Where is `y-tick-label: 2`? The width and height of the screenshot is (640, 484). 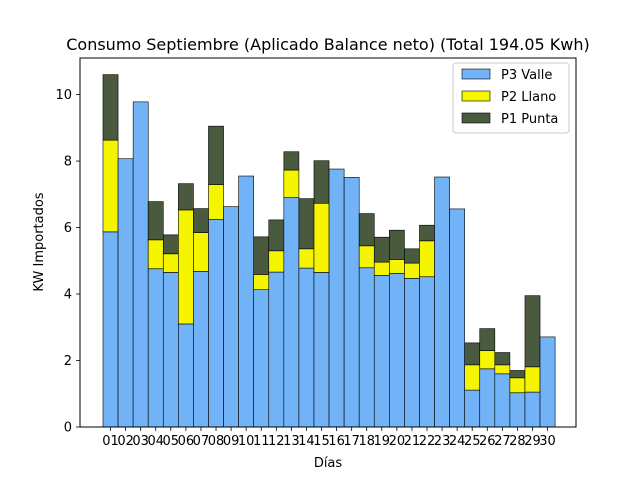
y-tick-label: 2 is located at coordinates (68, 361).